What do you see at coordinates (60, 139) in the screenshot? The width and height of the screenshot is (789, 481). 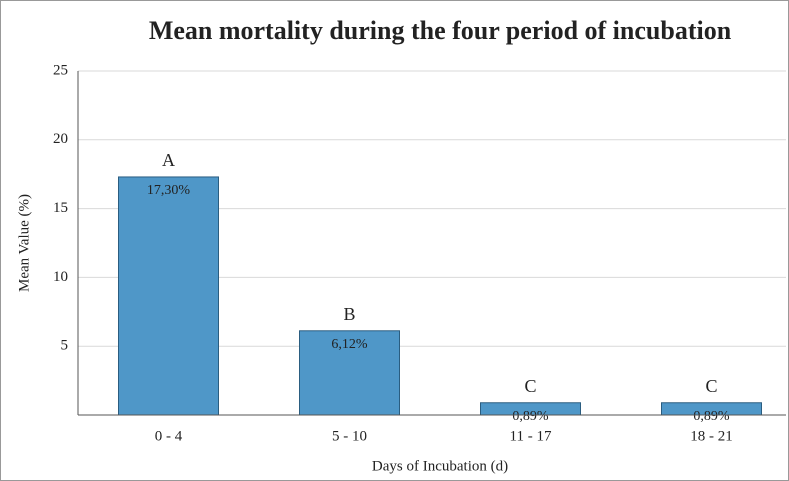 I see `y-tick-label: 20` at bounding box center [60, 139].